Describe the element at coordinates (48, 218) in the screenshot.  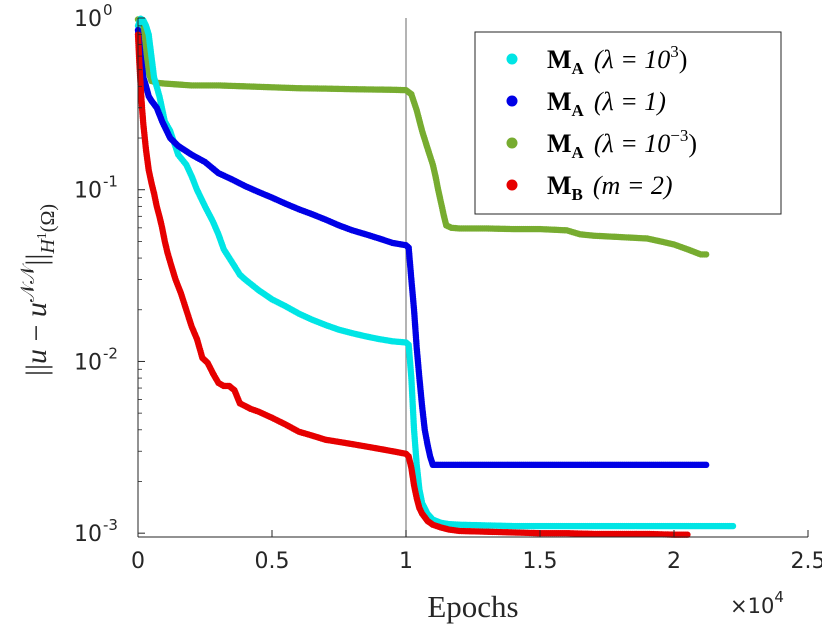
I see `y-label-part: (Ω)` at that location.